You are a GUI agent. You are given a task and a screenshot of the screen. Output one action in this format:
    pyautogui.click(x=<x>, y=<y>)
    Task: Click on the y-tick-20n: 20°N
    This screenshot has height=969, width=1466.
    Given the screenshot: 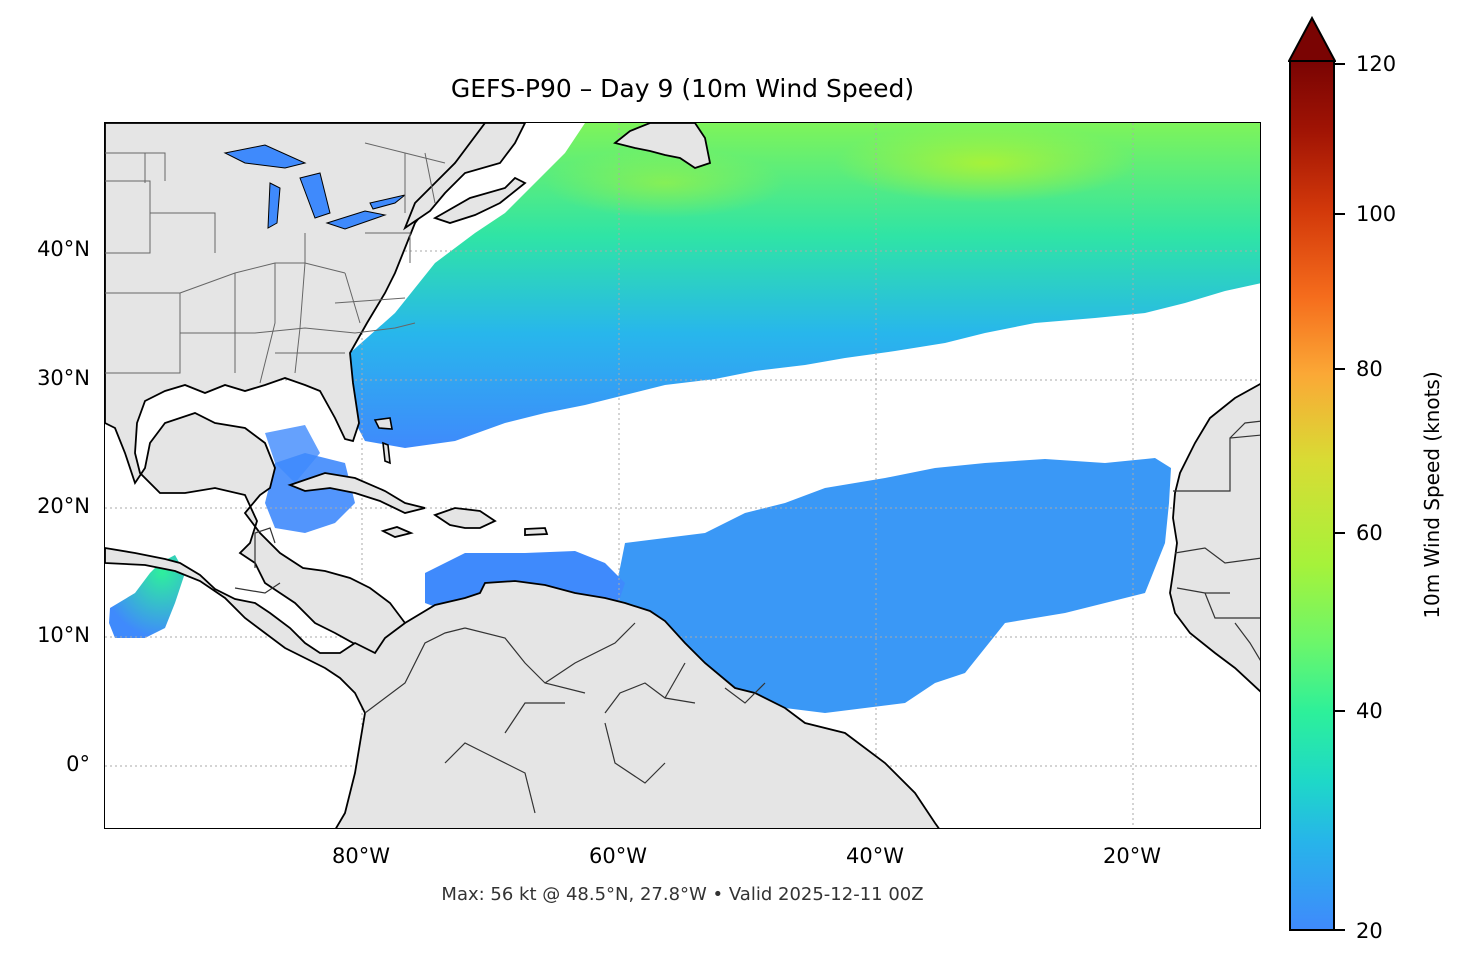 What is the action you would take?
    pyautogui.click(x=63, y=506)
    